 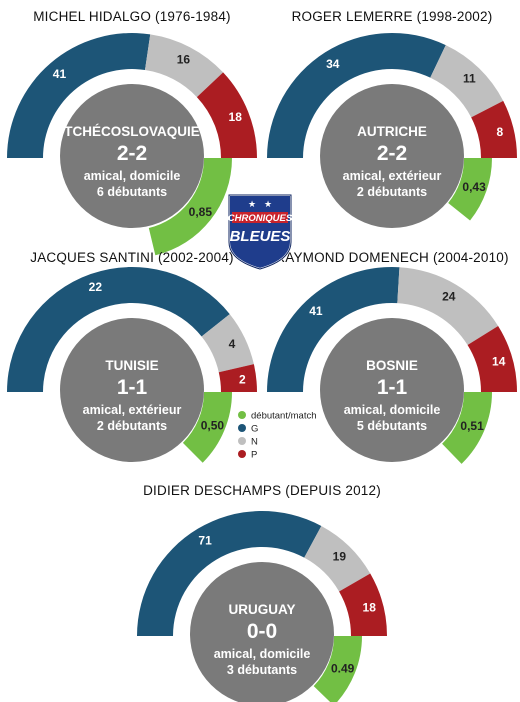 I want to click on segment-label-debutants: 0,51, so click(x=472, y=426).